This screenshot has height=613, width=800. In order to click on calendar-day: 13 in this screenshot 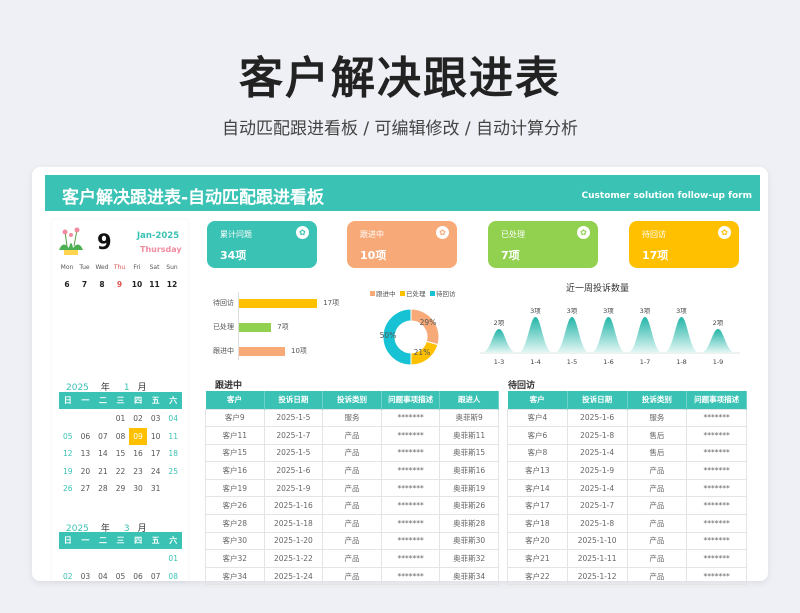, I will do `click(85, 453)`.